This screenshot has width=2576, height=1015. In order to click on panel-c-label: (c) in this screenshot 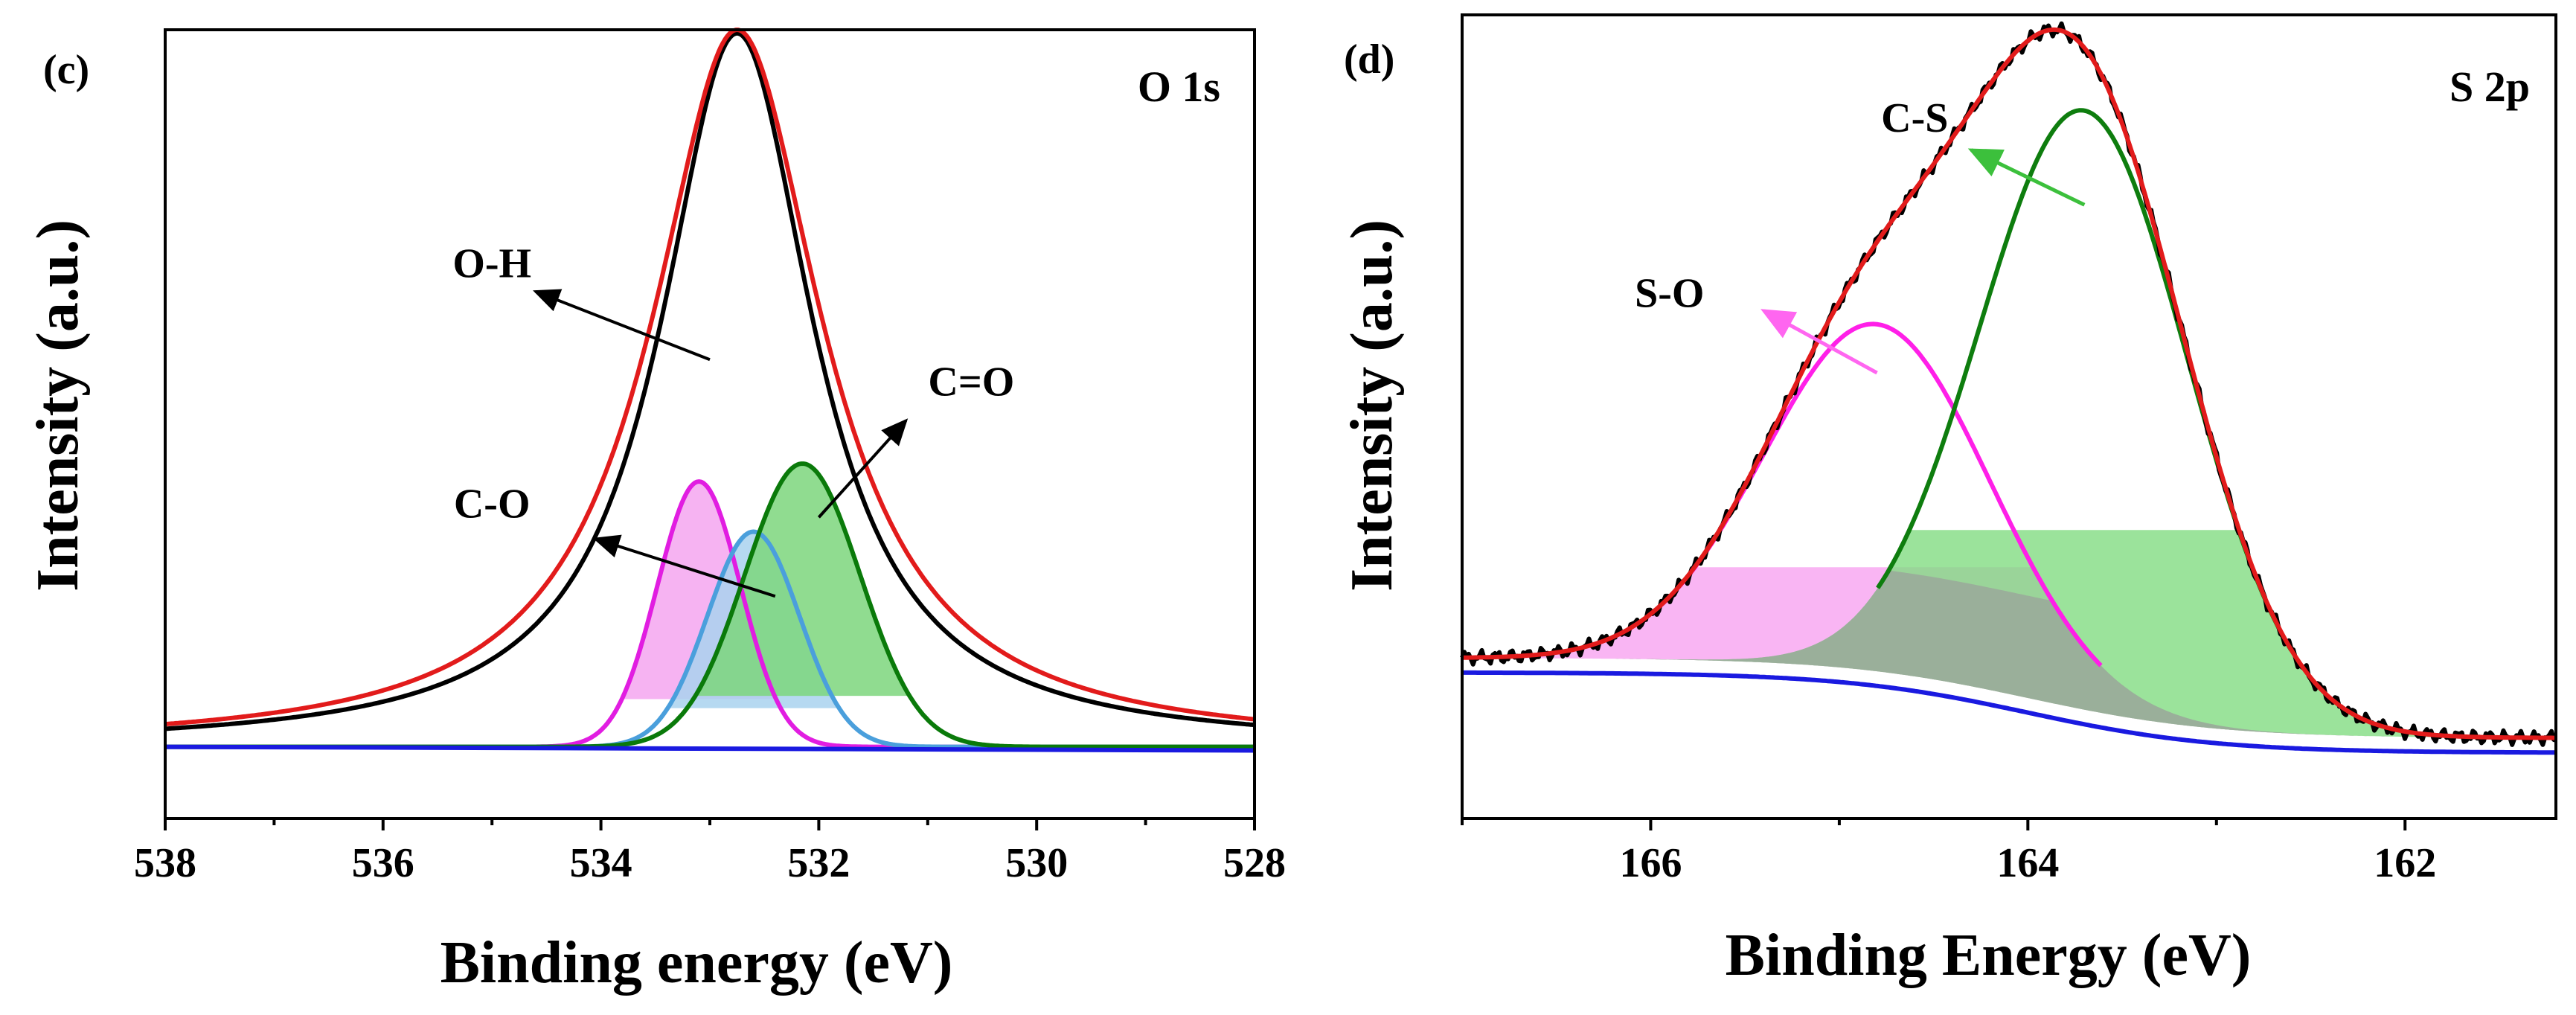, I will do `click(66, 70)`.